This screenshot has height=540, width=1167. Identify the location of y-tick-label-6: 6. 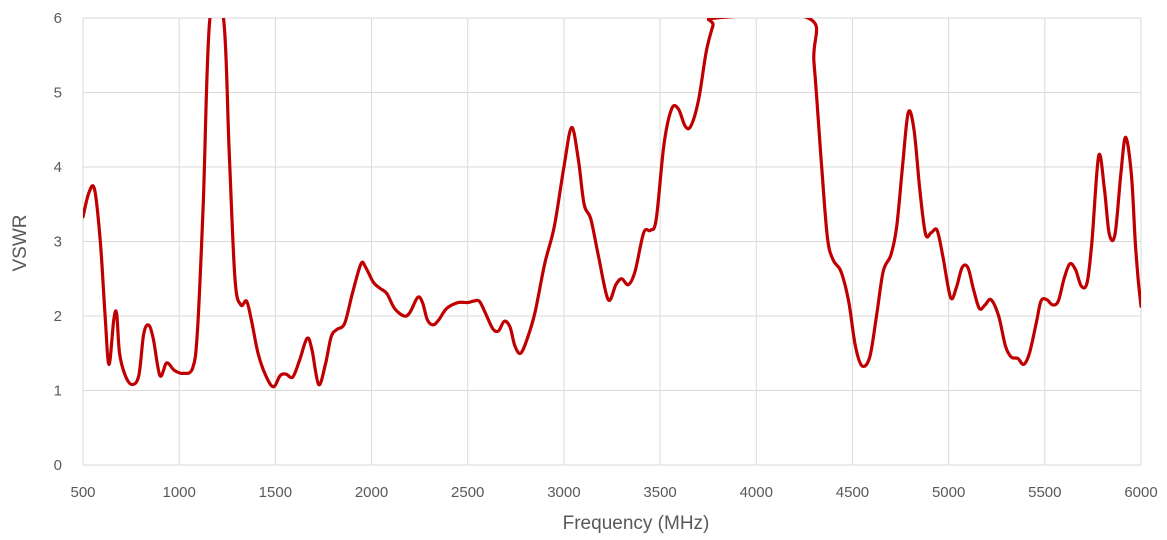
(58, 18).